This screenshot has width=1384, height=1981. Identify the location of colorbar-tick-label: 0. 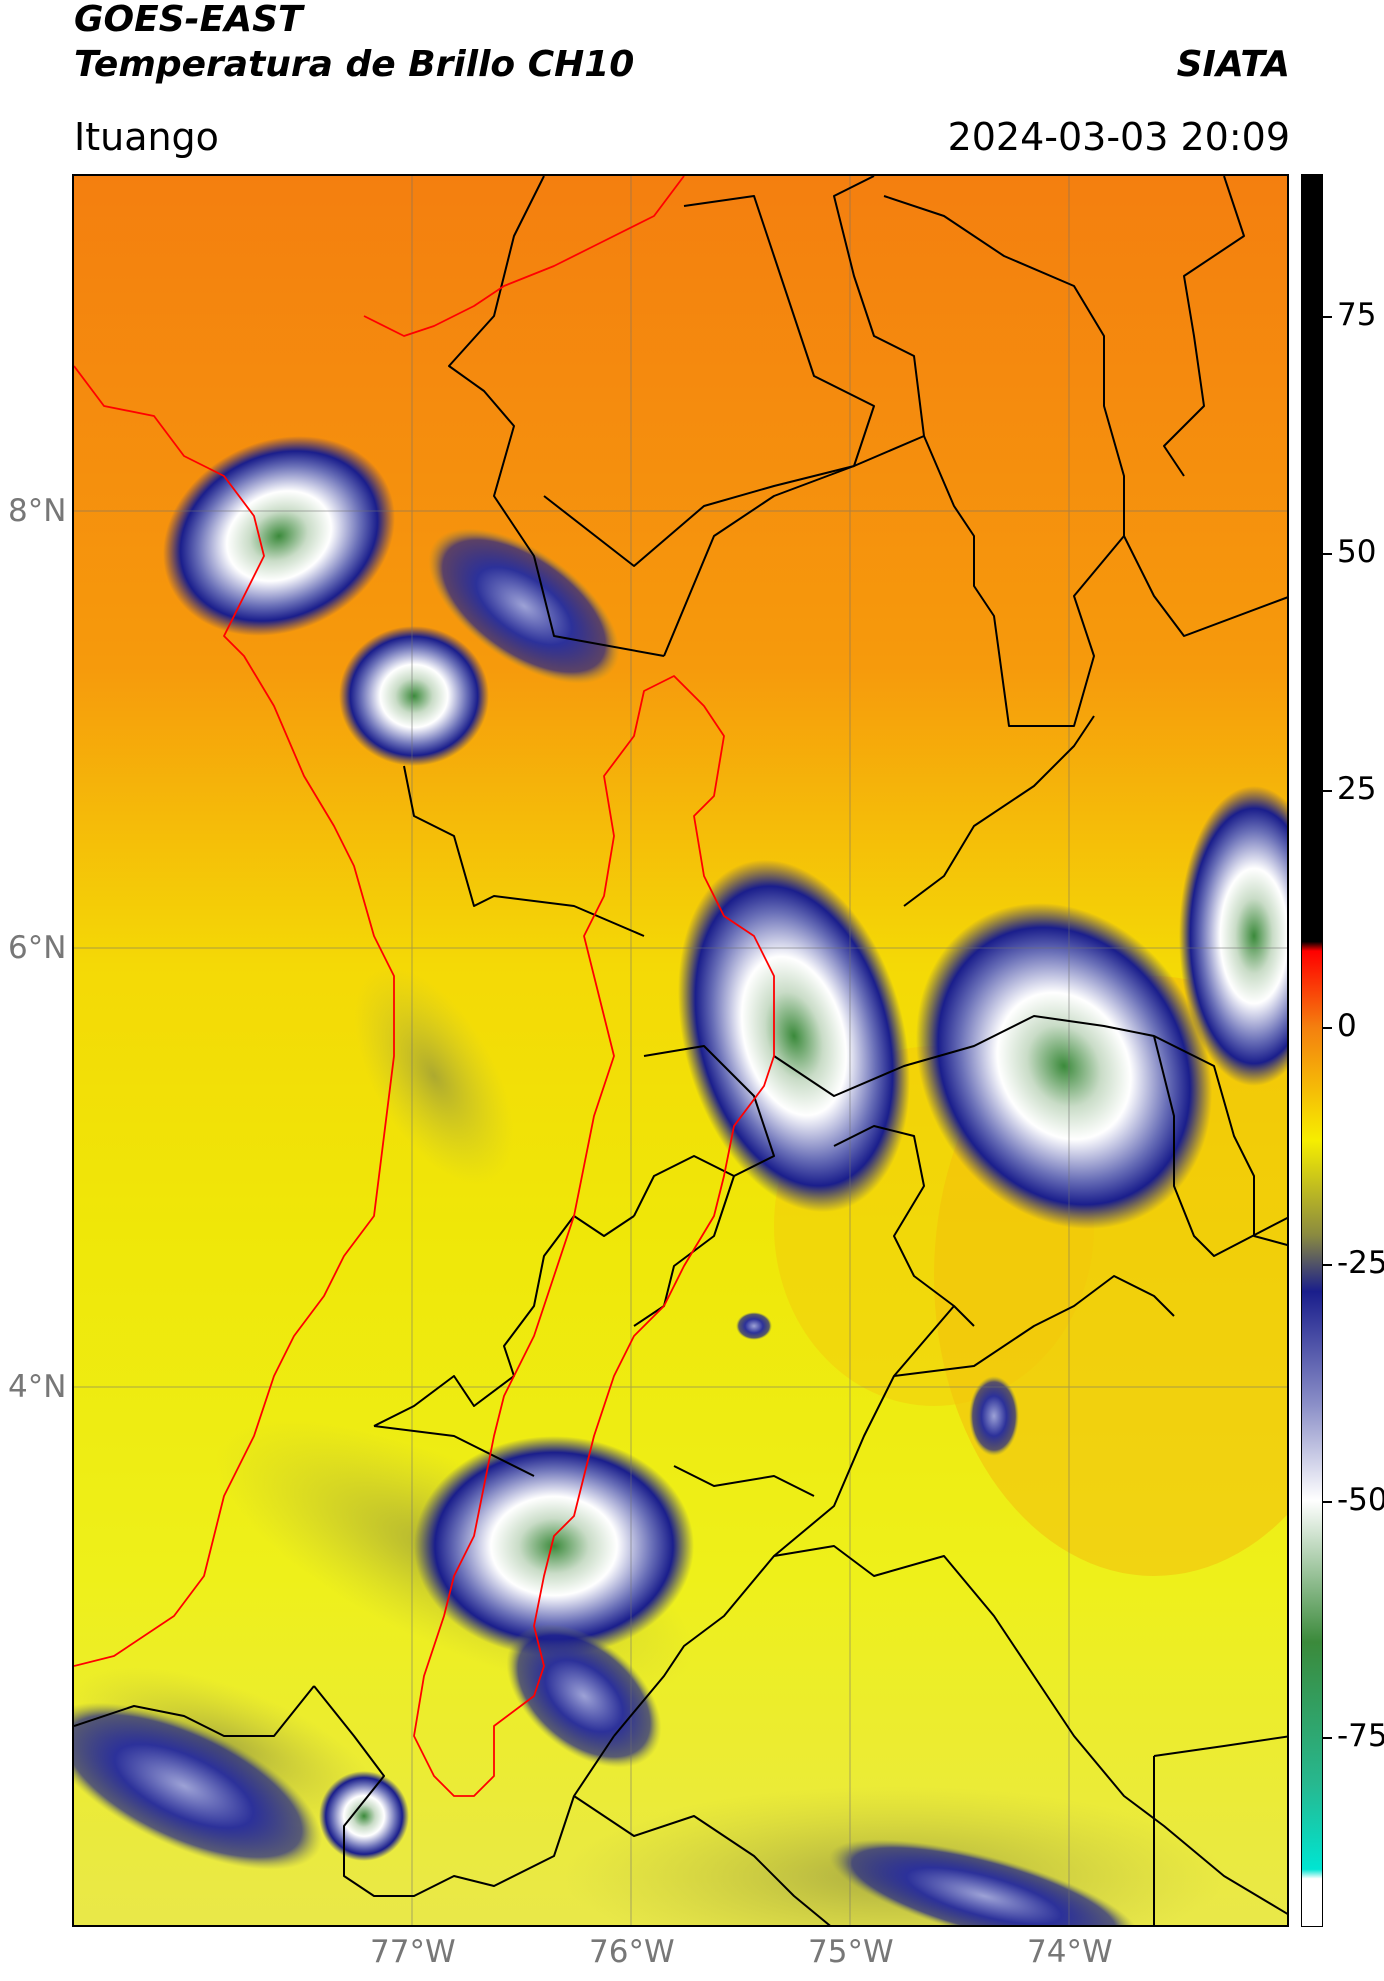
(1347, 1025).